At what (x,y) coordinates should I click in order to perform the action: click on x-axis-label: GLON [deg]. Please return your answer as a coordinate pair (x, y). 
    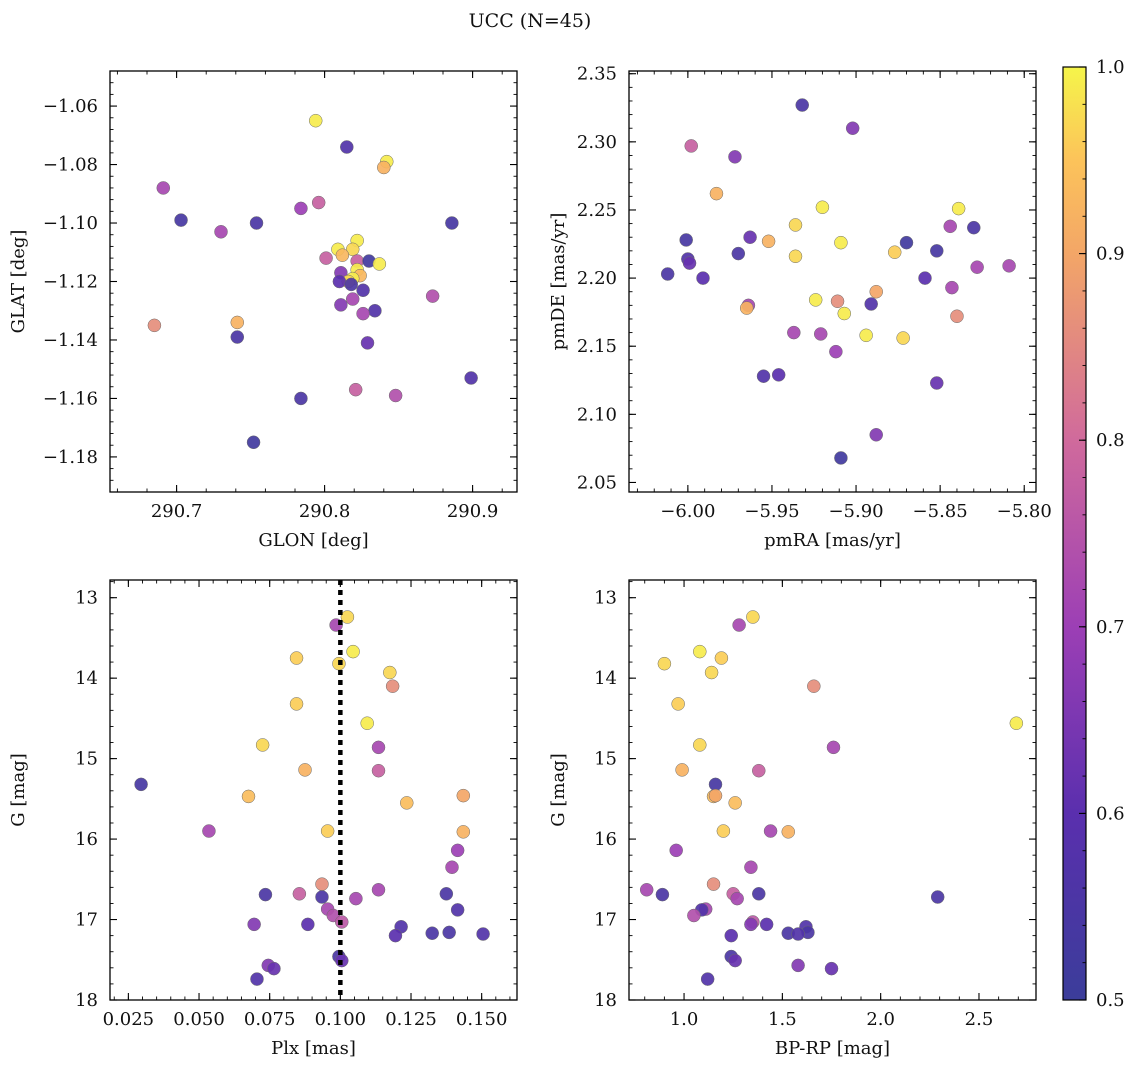
    Looking at the image, I should click on (313, 540).